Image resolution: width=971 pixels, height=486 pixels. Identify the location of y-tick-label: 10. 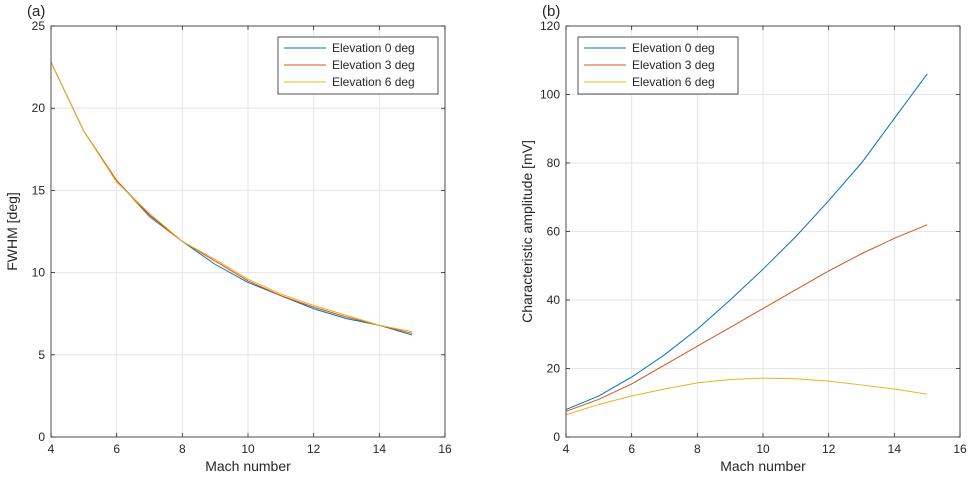
(39, 273).